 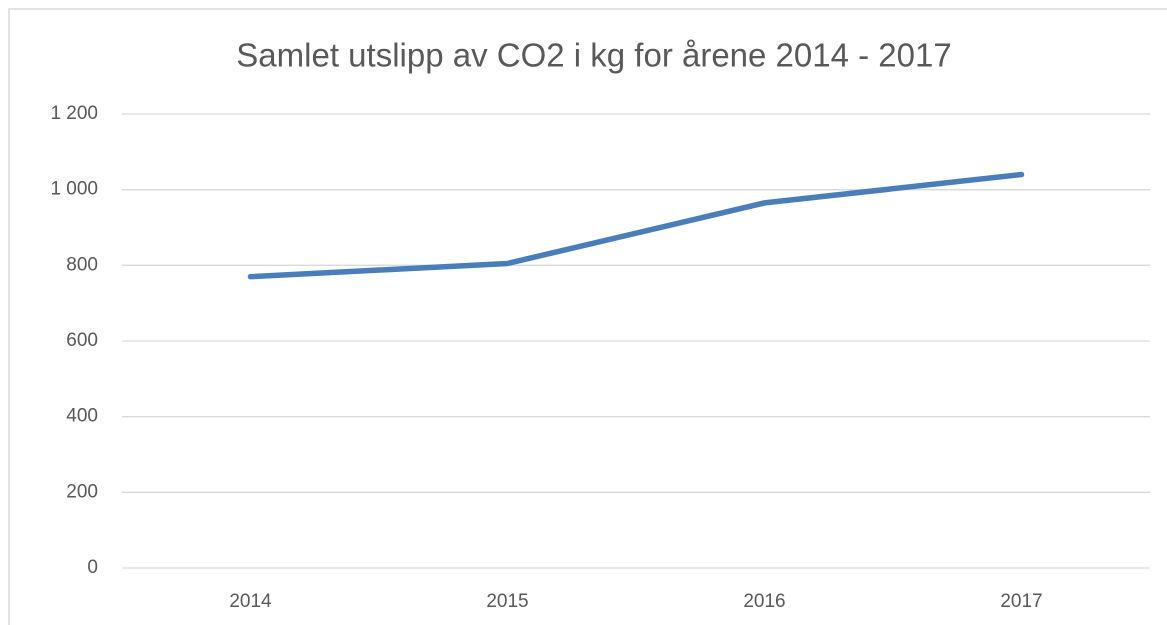 I want to click on y-tick-label: 1 200, so click(x=74, y=113).